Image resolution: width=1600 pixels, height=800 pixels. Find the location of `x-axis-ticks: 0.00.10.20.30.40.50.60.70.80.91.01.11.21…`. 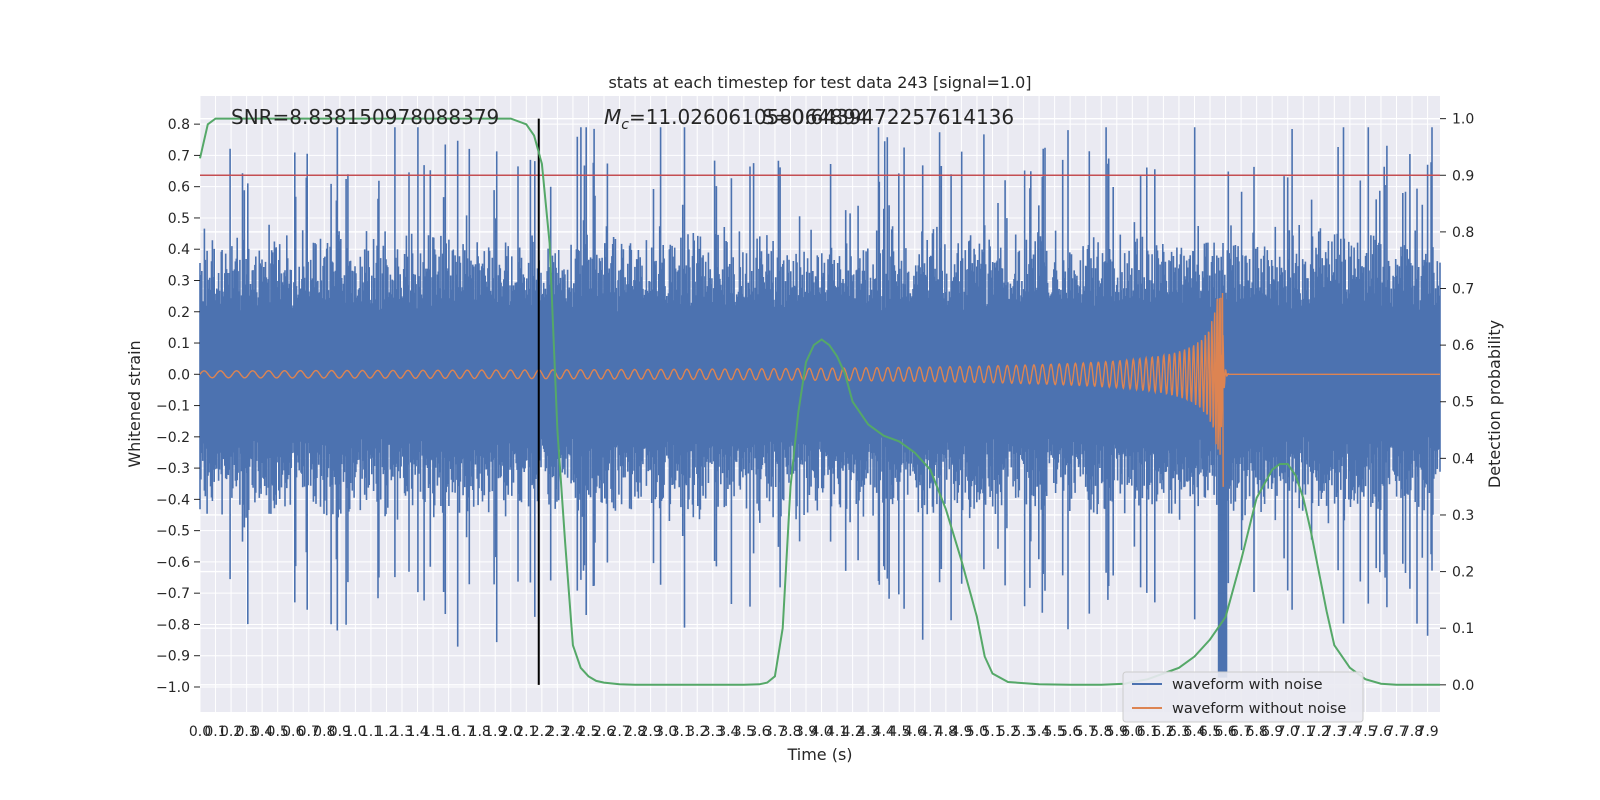

x-axis-ticks: 0.00.10.20.30.40.50.60.70.80.91.01.11.21… is located at coordinates (814, 732).